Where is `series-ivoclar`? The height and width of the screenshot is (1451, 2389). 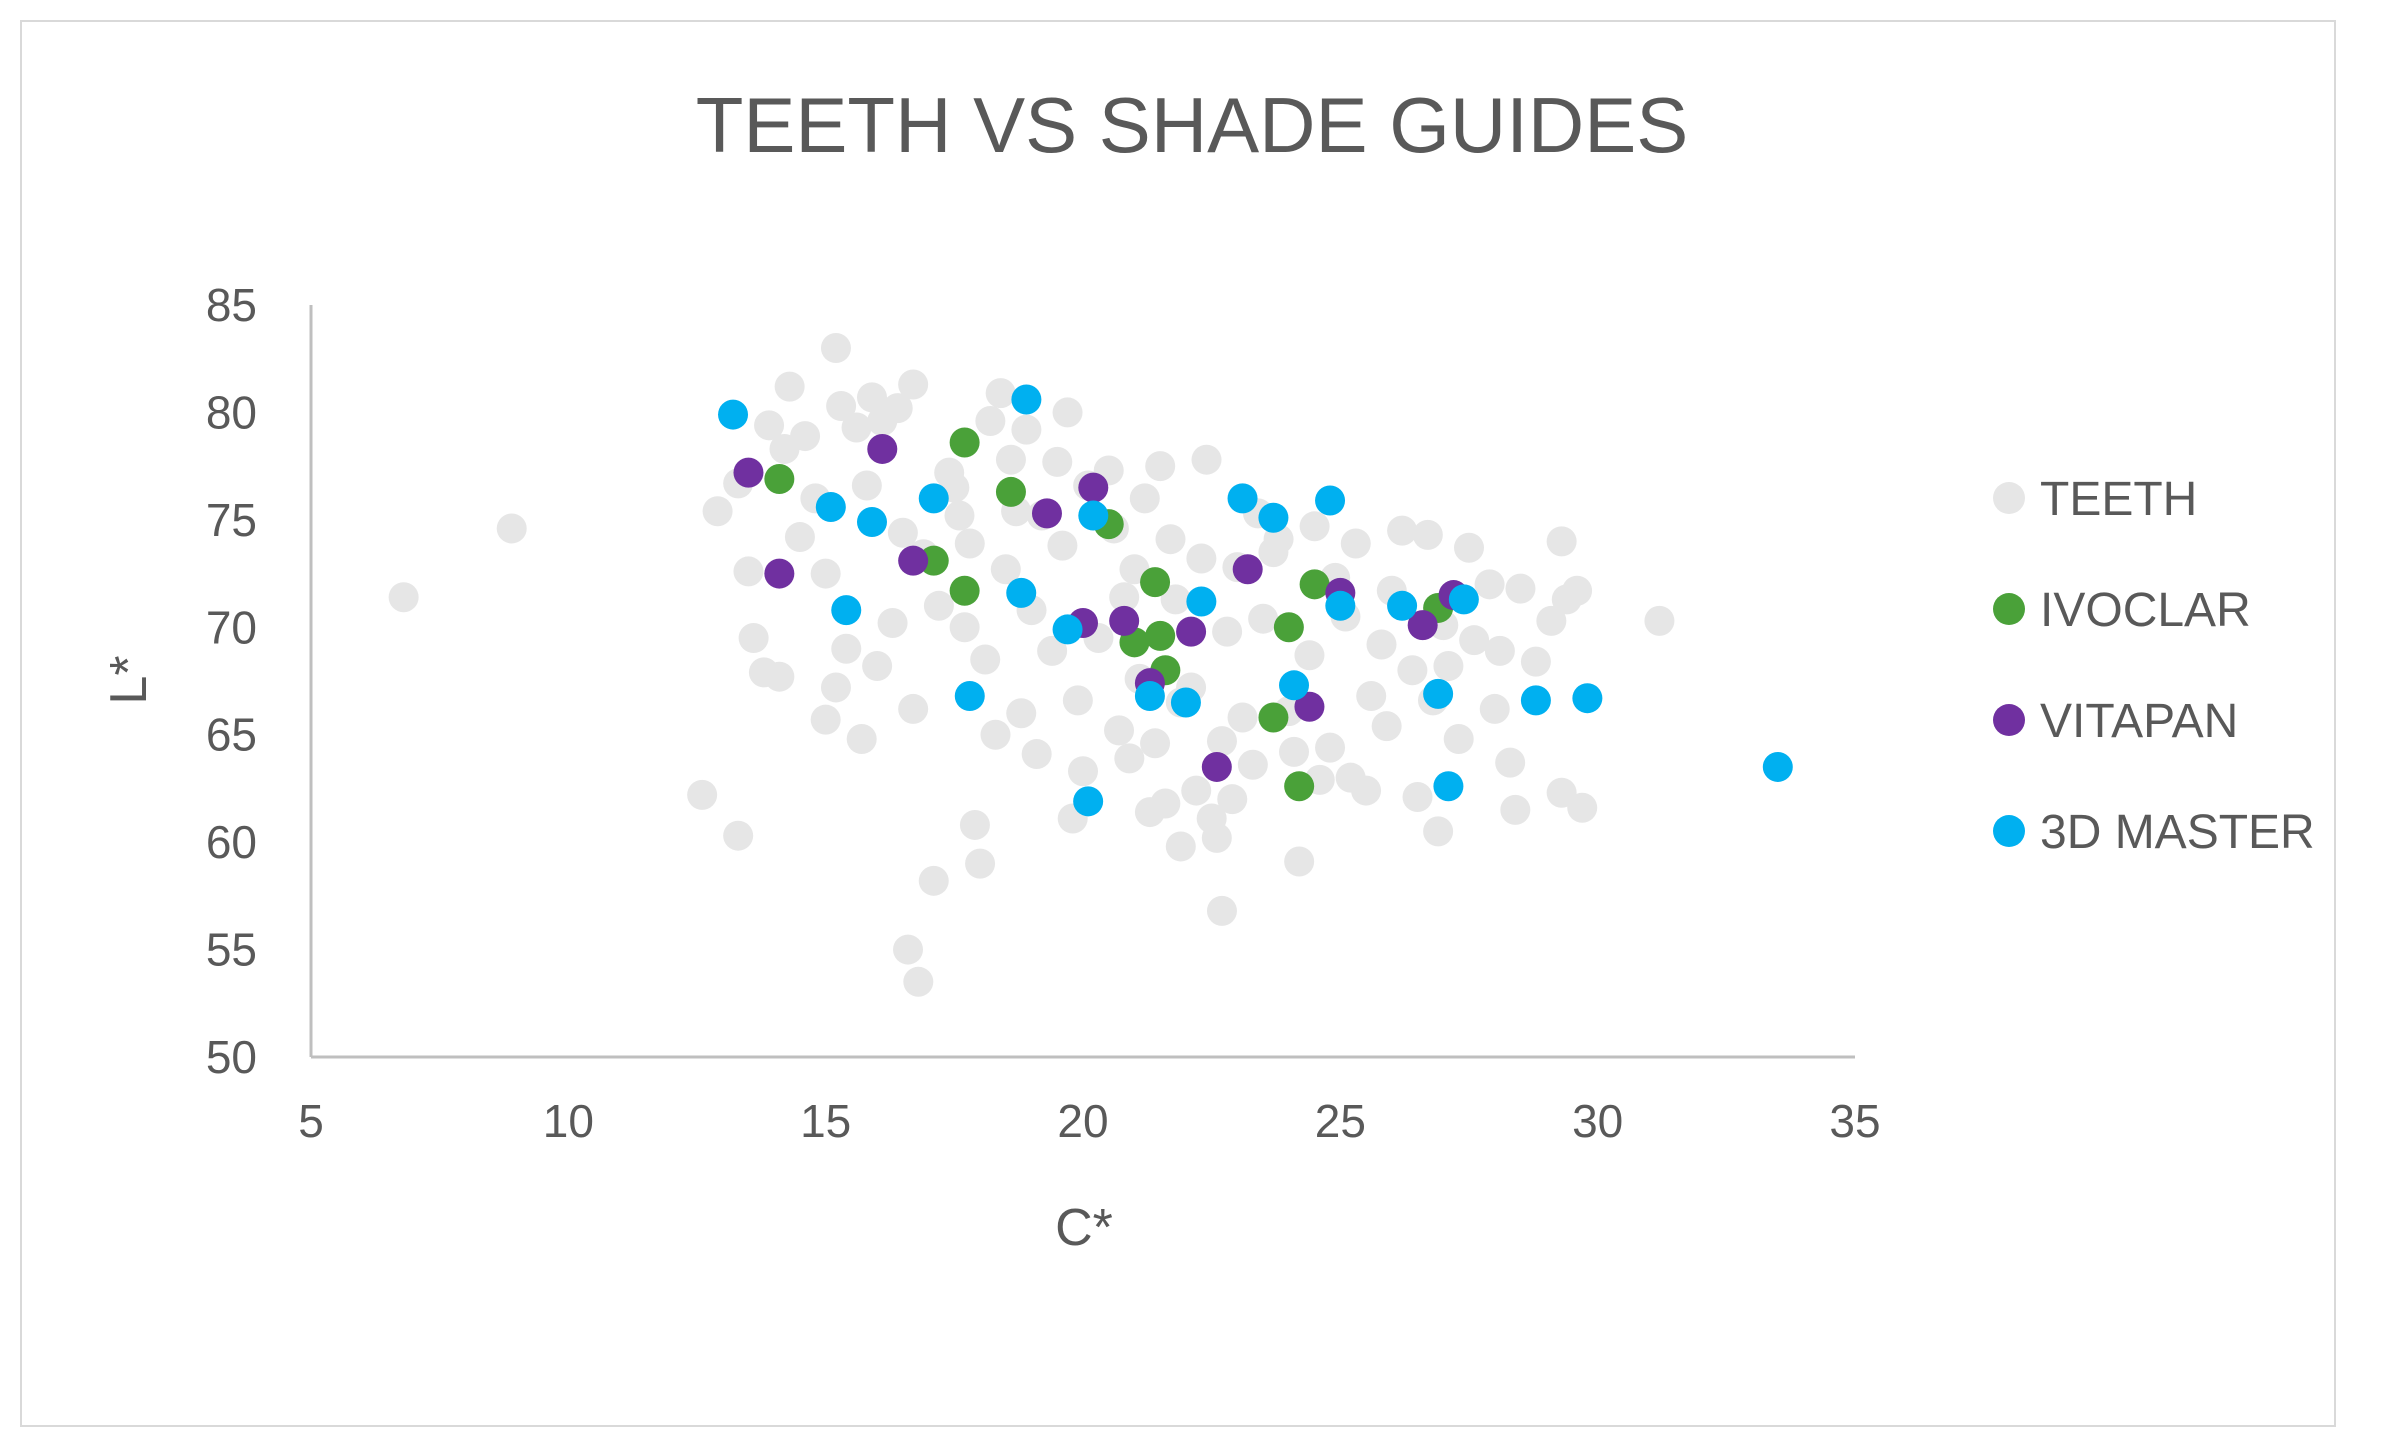 series-ivoclar is located at coordinates (1109, 614).